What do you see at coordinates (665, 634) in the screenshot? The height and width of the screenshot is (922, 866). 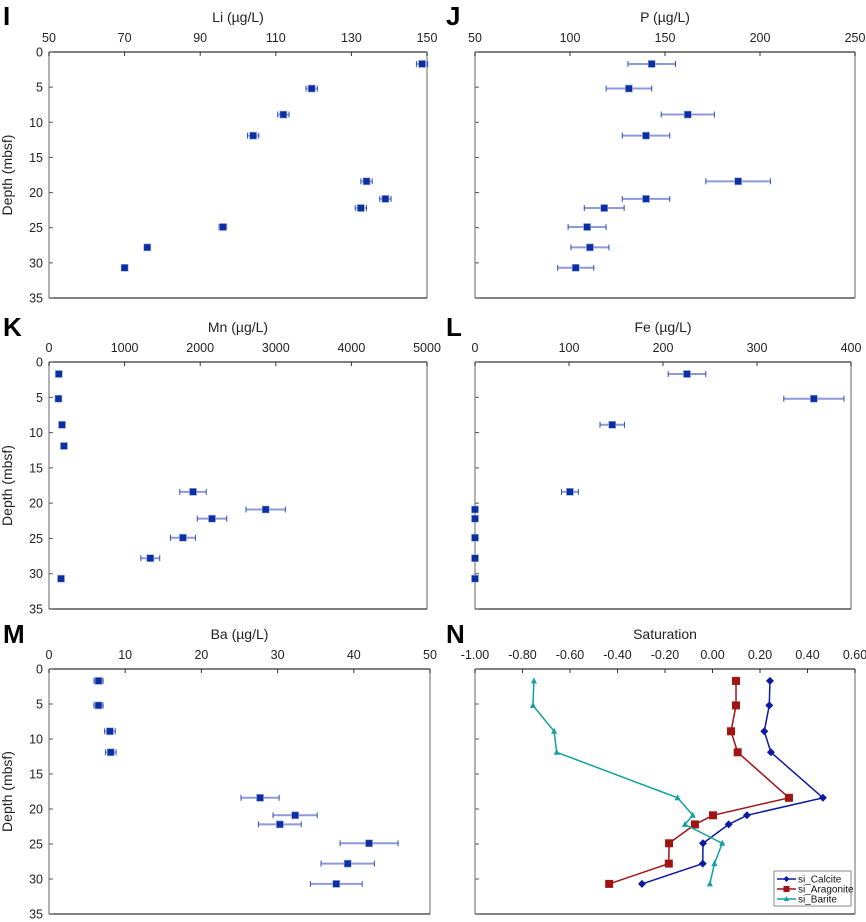 I see `panel-n-title: Saturation` at bounding box center [665, 634].